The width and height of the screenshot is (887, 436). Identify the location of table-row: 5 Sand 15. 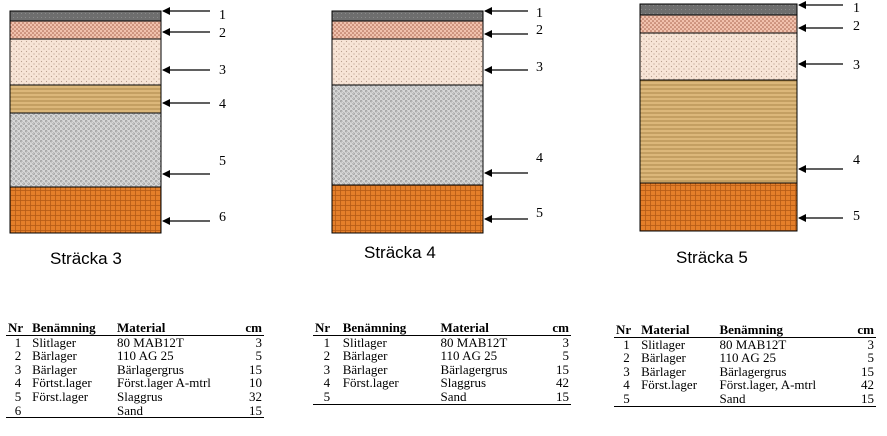
(745, 399).